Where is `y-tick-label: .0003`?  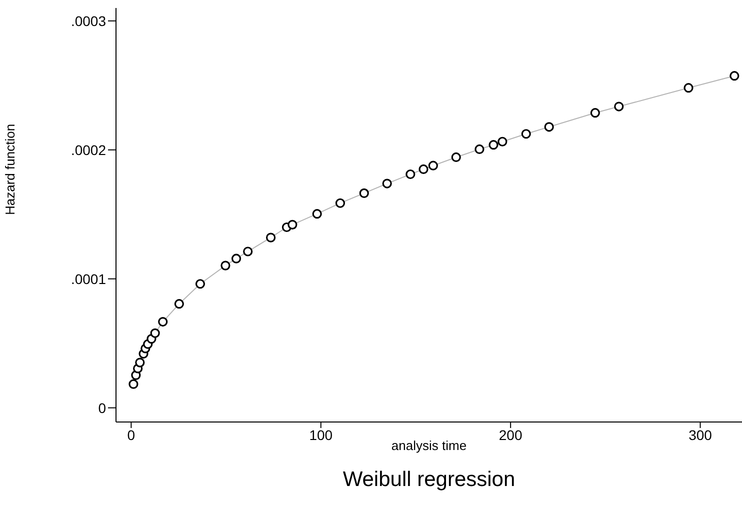
y-tick-label: .0003 is located at coordinates (88, 20).